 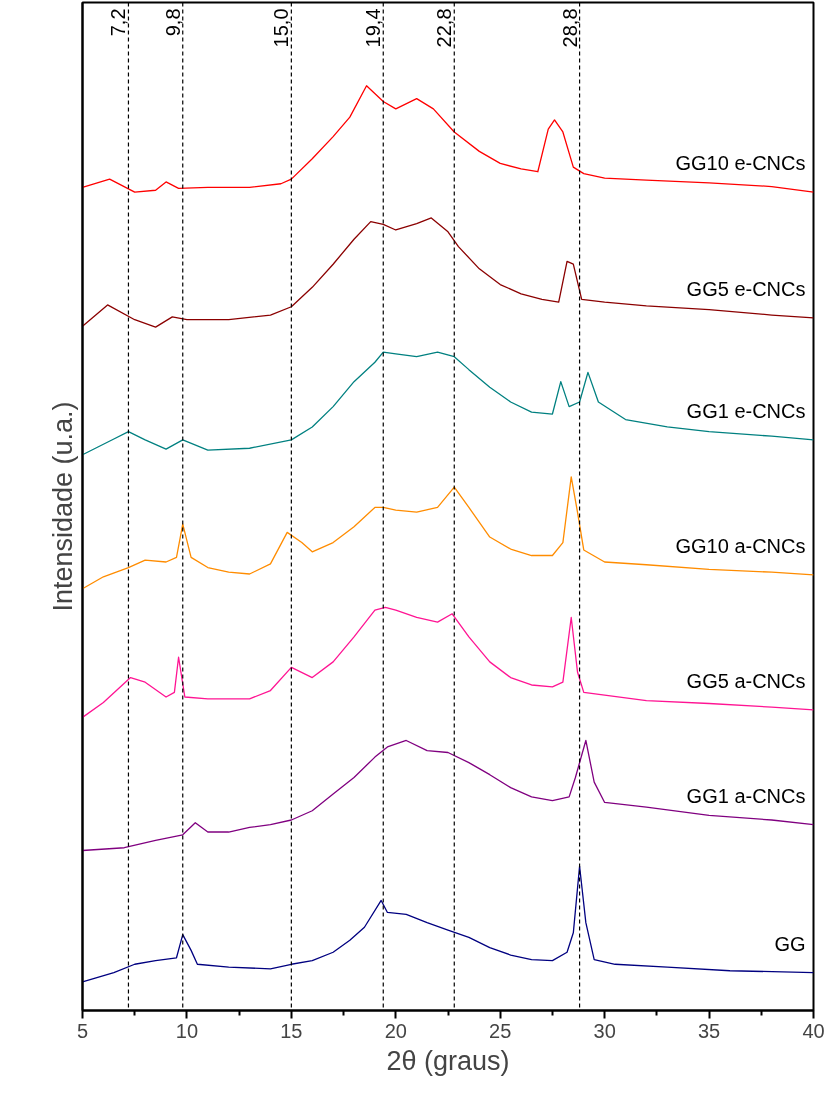 I want to click on ref-line-label: 19,4, so click(x=373, y=28).